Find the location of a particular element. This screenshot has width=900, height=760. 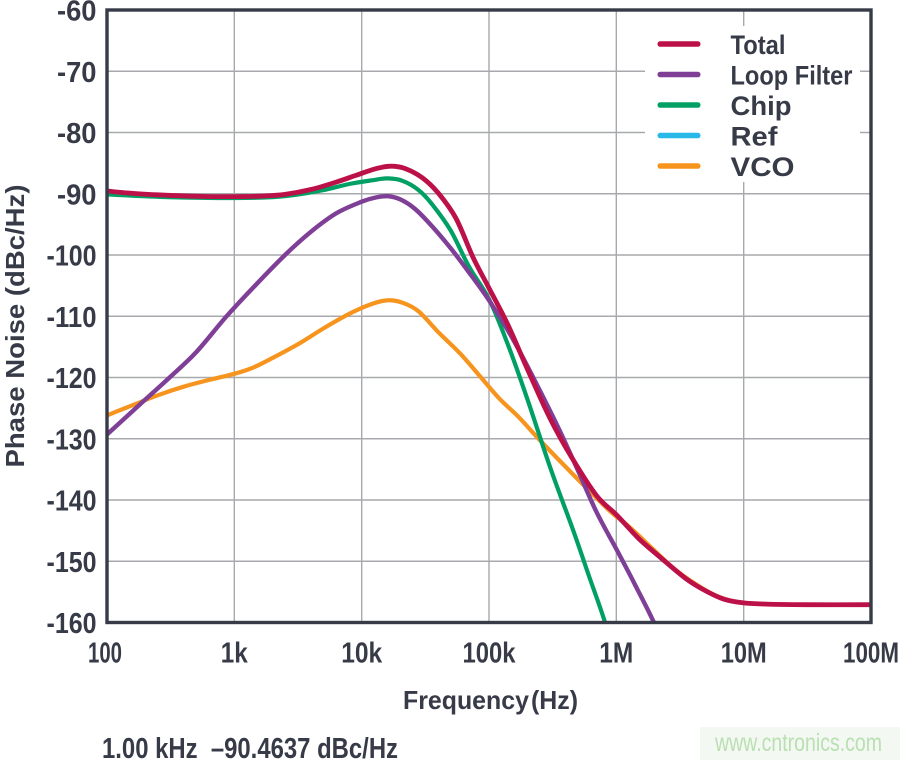

svg-text: 10M is located at coordinates (744, 654).